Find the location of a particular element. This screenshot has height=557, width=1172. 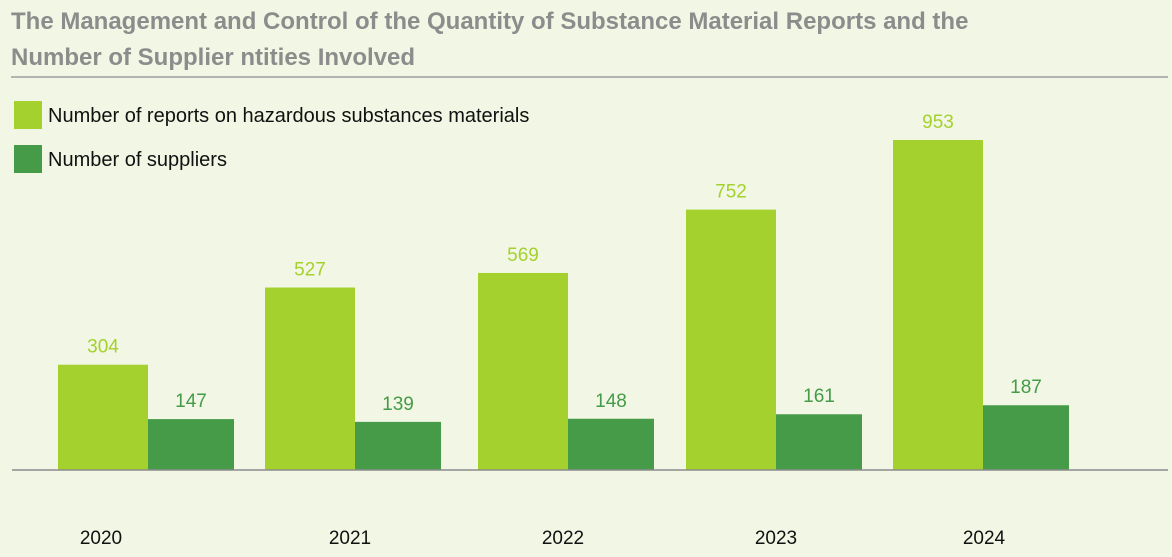

legend-label-2: Number of suppliers is located at coordinates (137, 160).